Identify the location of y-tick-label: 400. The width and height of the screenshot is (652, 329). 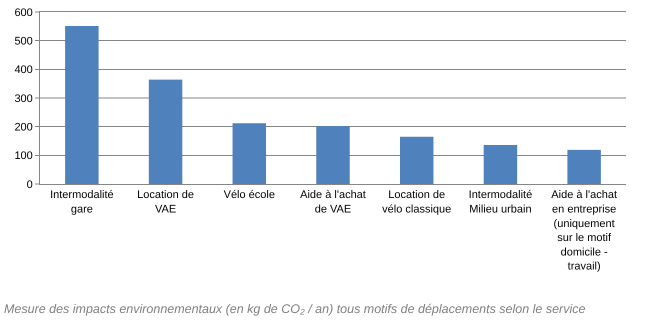
(23, 70).